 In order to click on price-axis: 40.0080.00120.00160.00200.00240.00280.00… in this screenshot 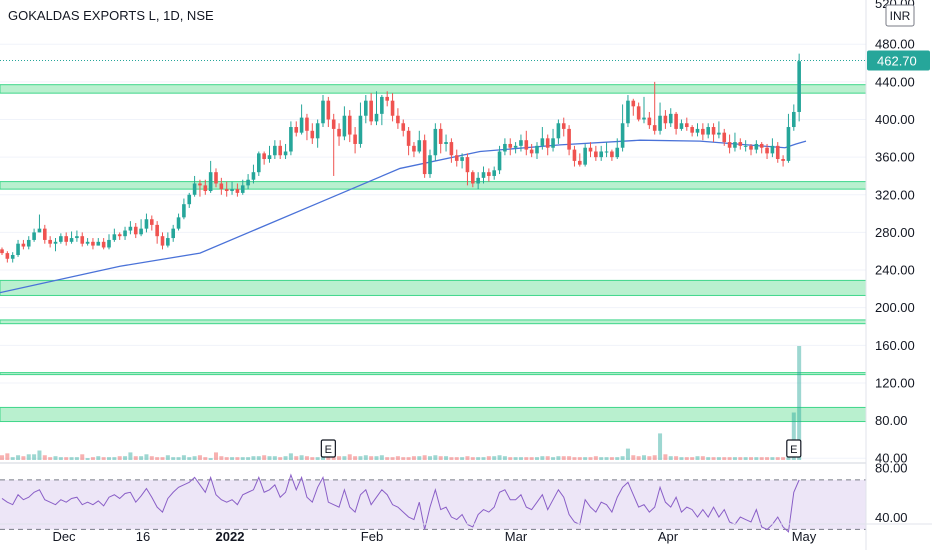, I will do `click(898, 275)`.